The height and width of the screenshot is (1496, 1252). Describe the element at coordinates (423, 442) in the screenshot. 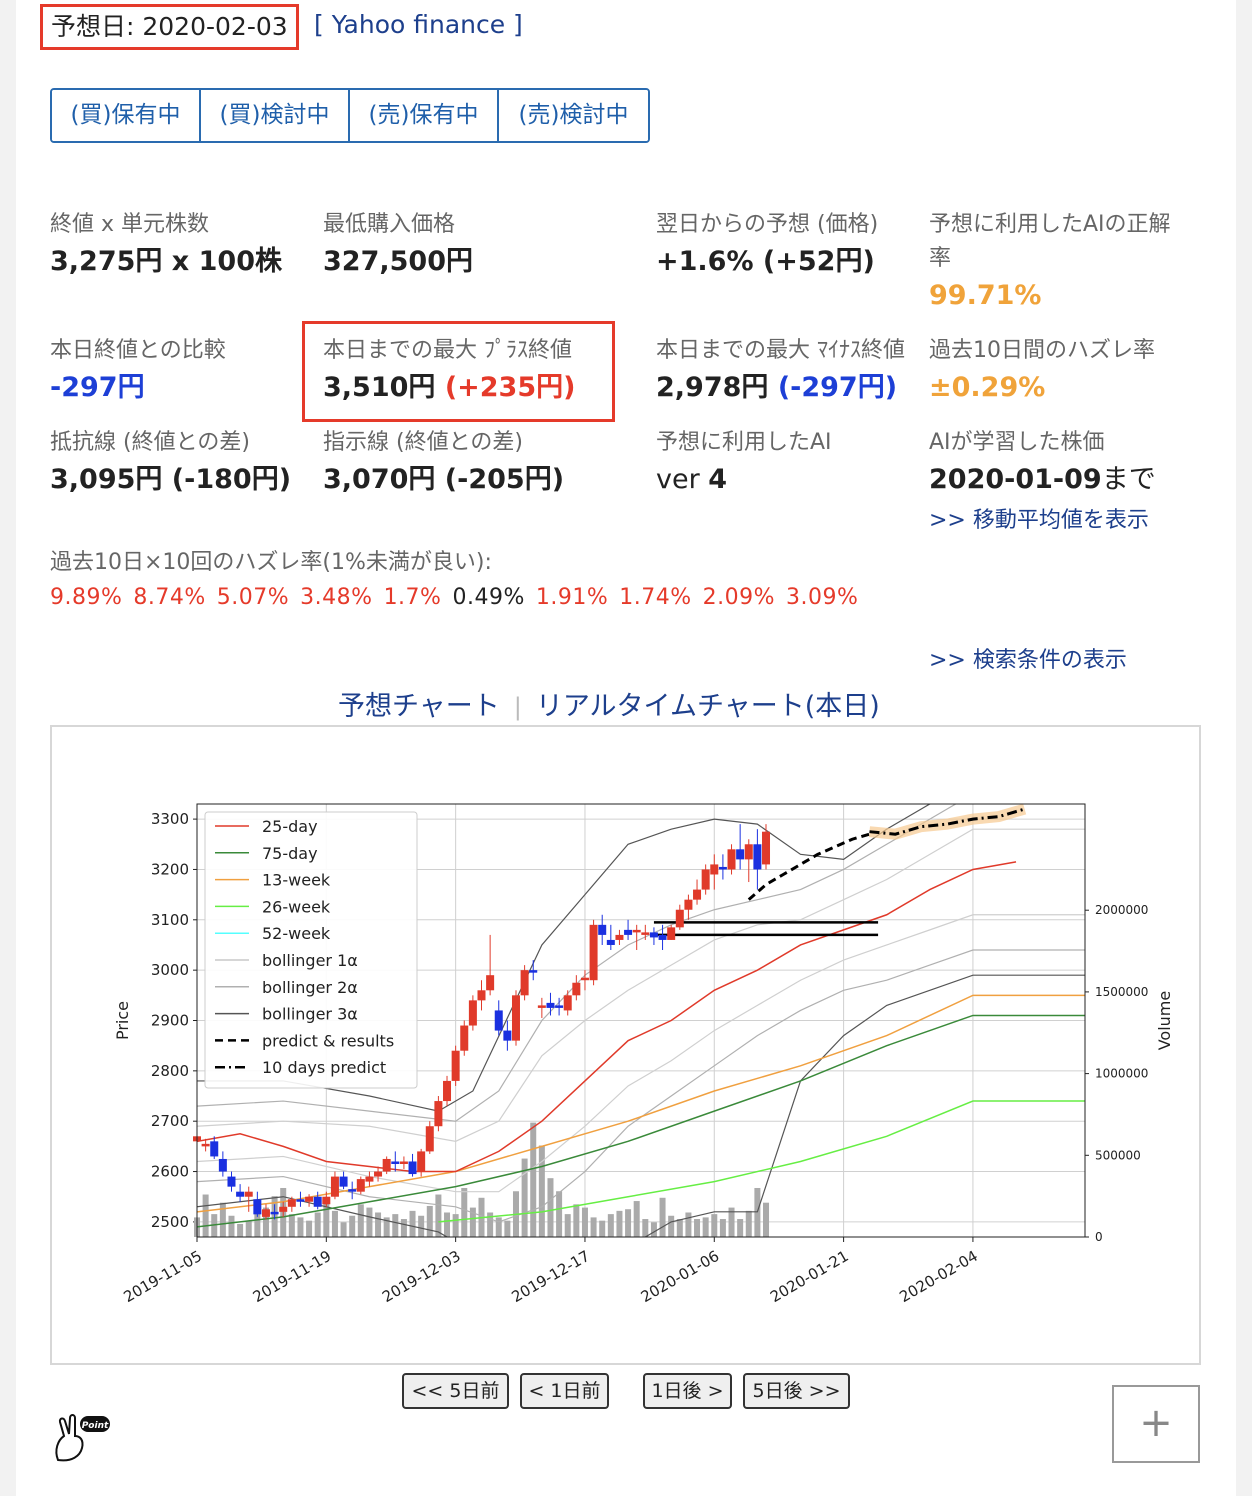

I see `support-label: 指示線 (終値との差)` at that location.